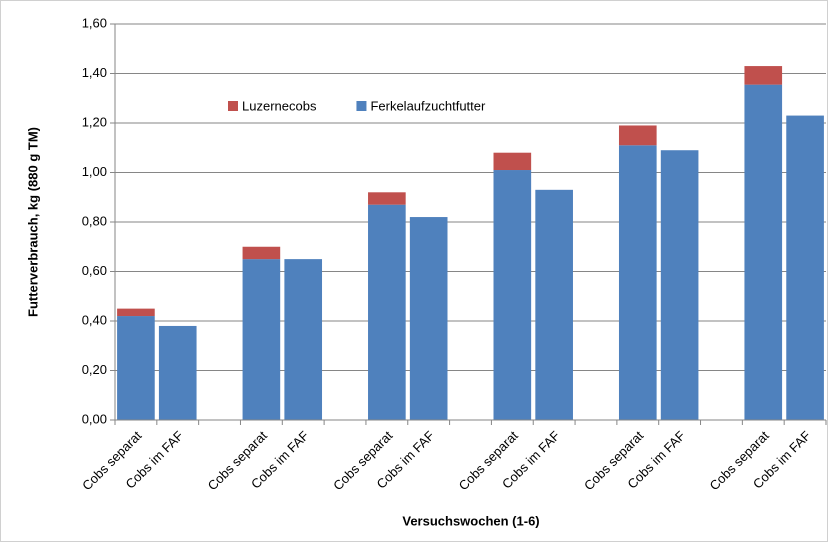 Image resolution: width=829 pixels, height=542 pixels. I want to click on y-axis-label: Futterverbrauch, kg (880 g TM), so click(32, 222).